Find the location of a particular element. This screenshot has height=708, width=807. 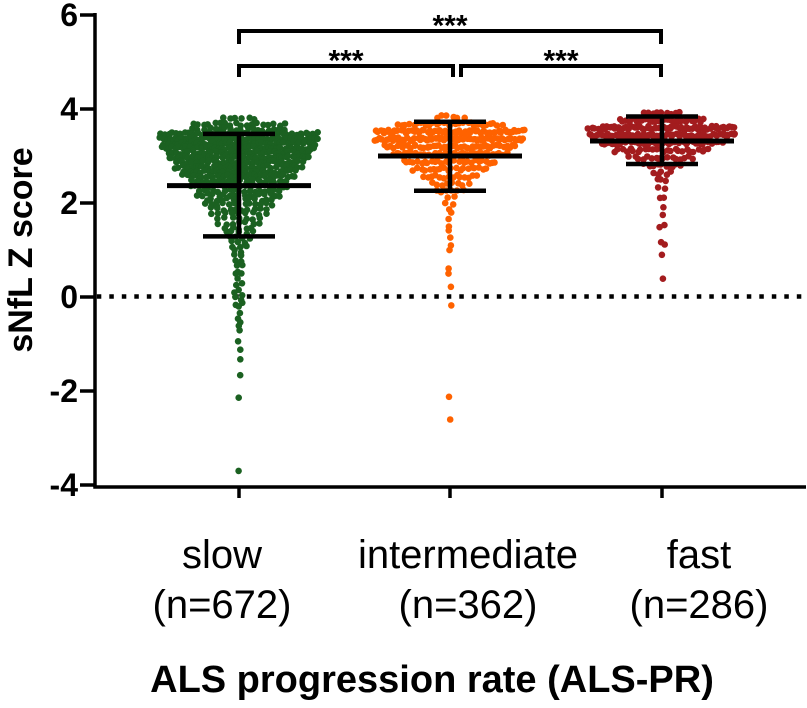

y-axis-title: sNfL Z score is located at coordinates (21, 249).